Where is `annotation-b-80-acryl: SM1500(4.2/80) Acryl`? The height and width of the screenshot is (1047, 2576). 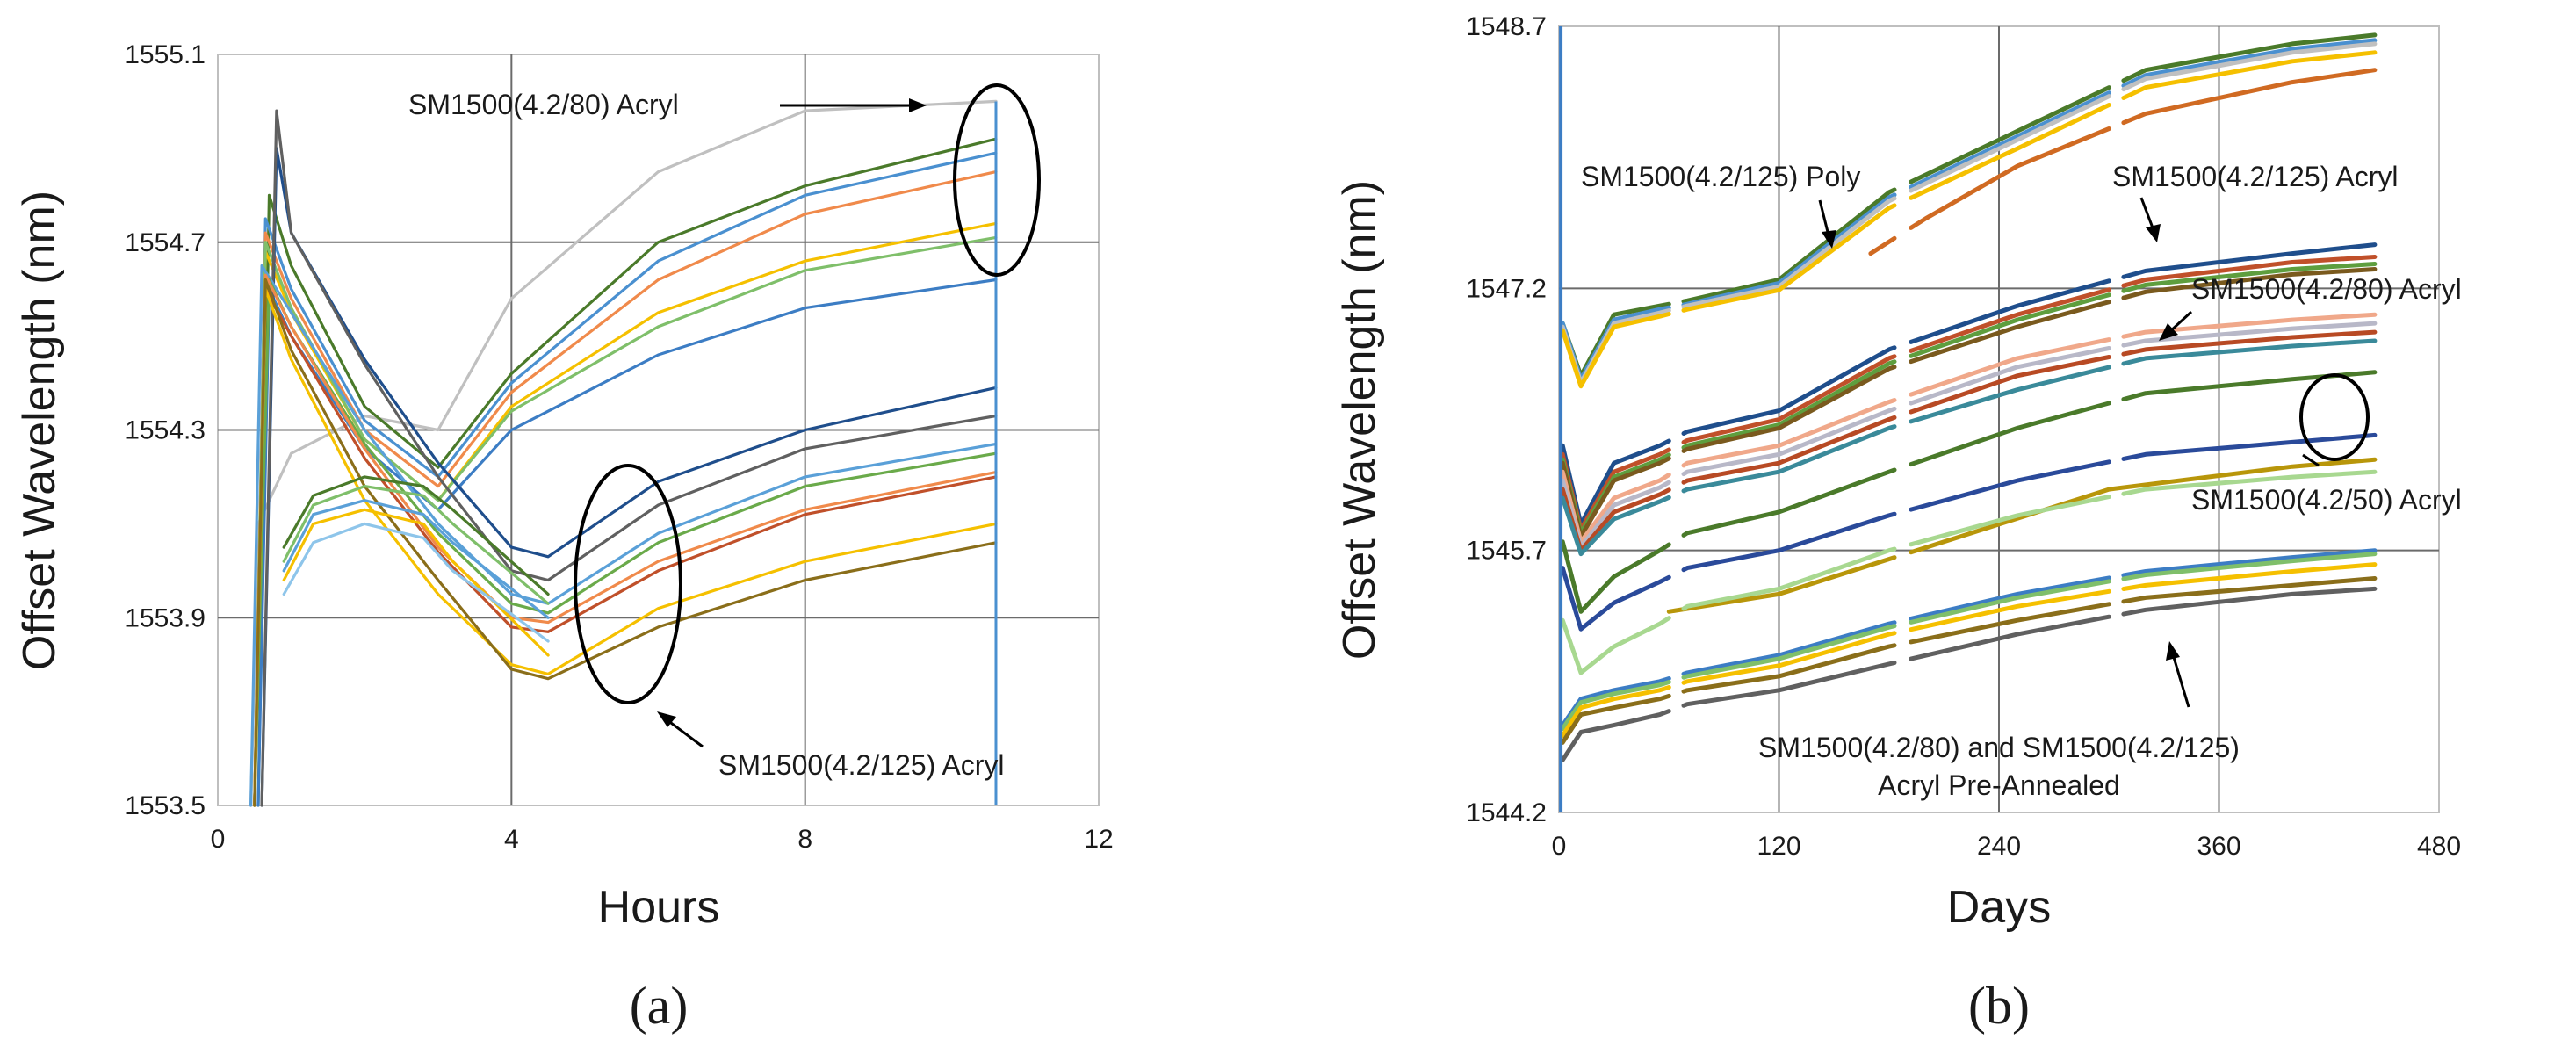 annotation-b-80-acryl: SM1500(4.2/80) Acryl is located at coordinates (2326, 289).